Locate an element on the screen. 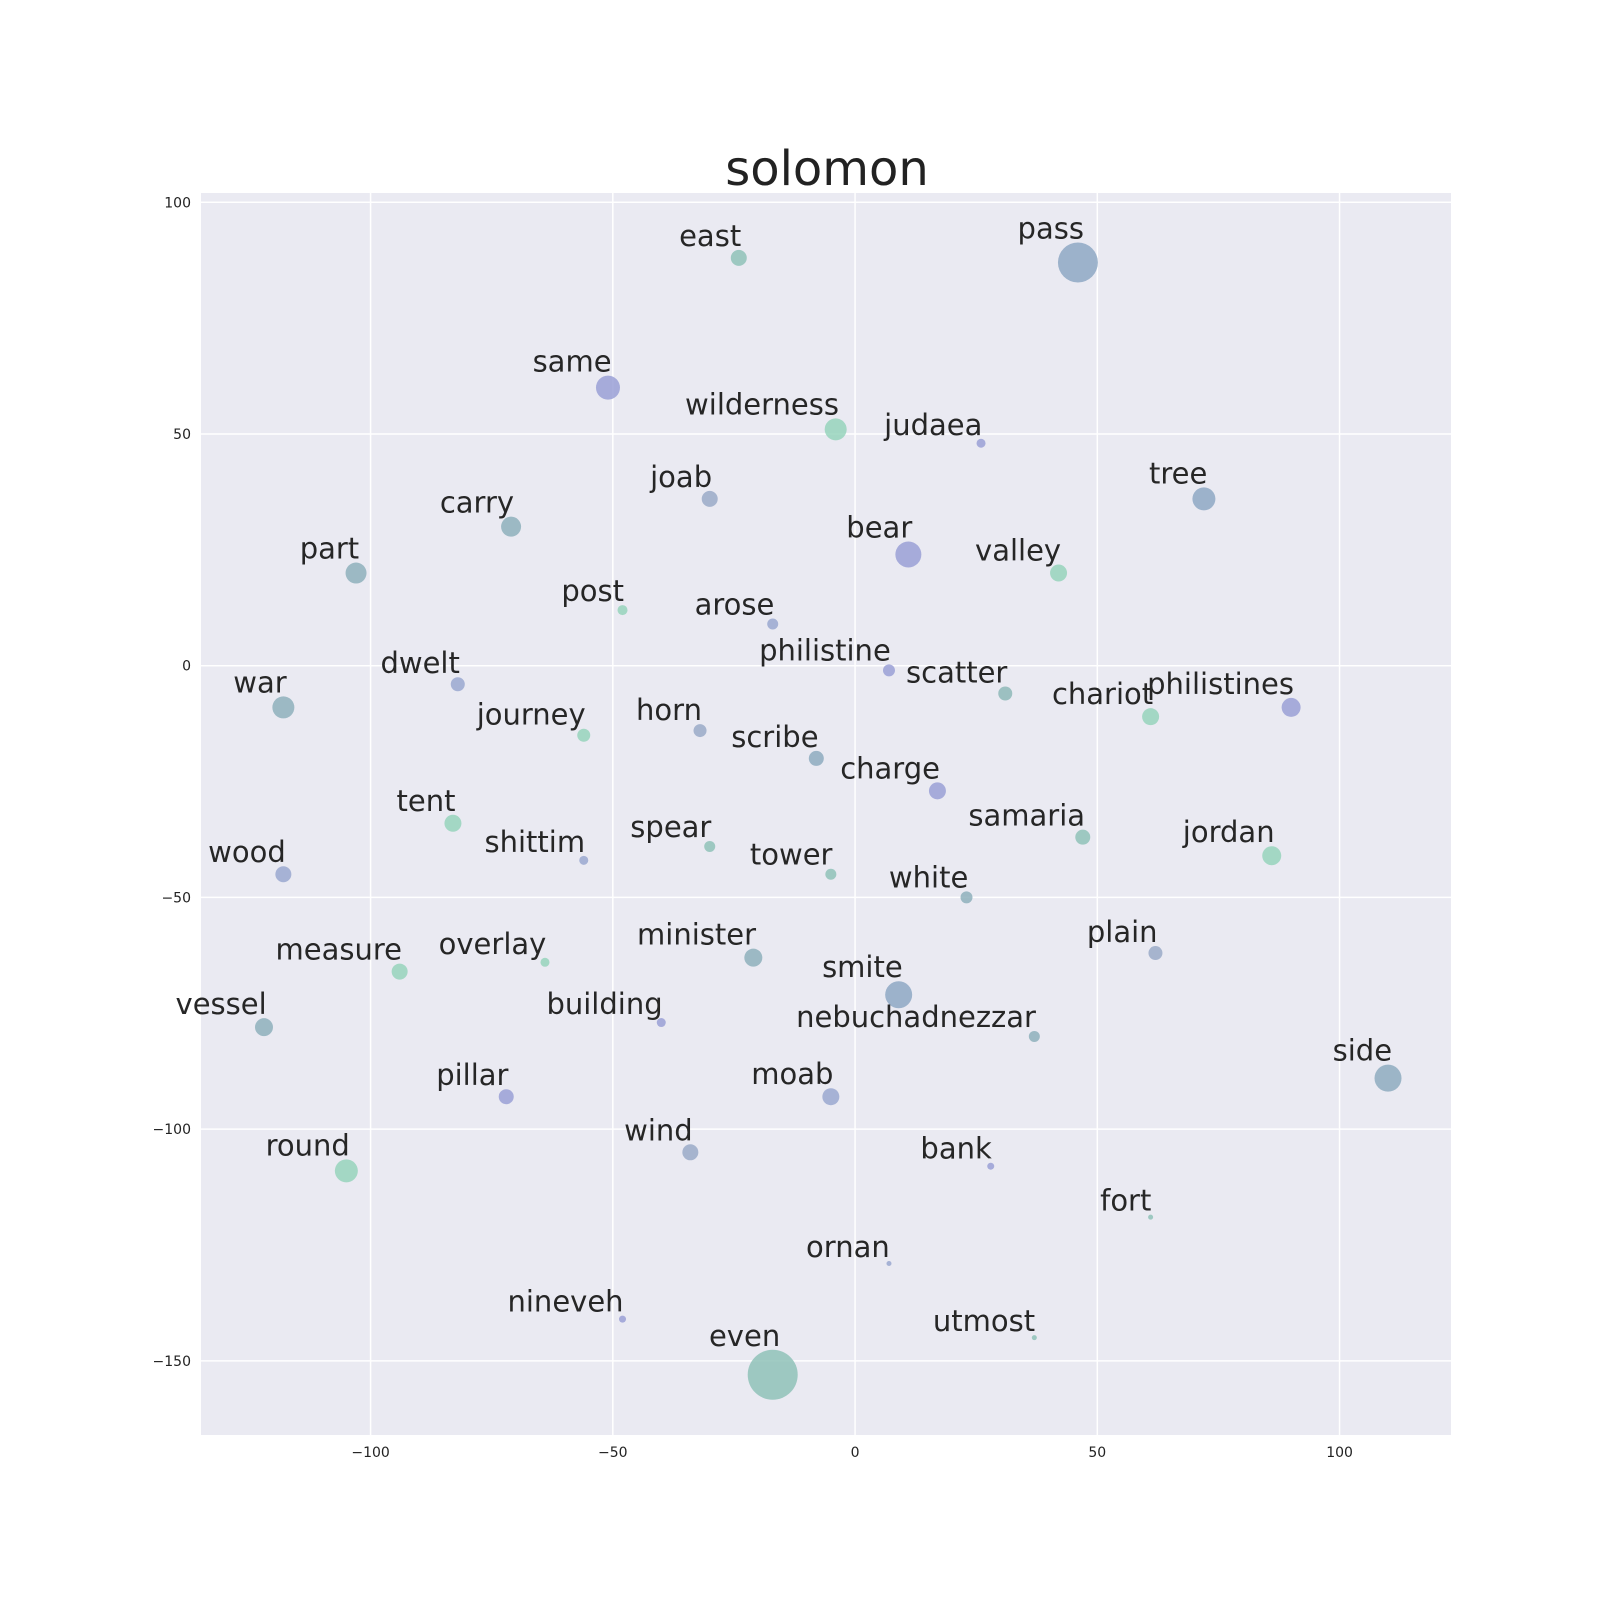  x-tick-label: −100 is located at coordinates (370, 1453).